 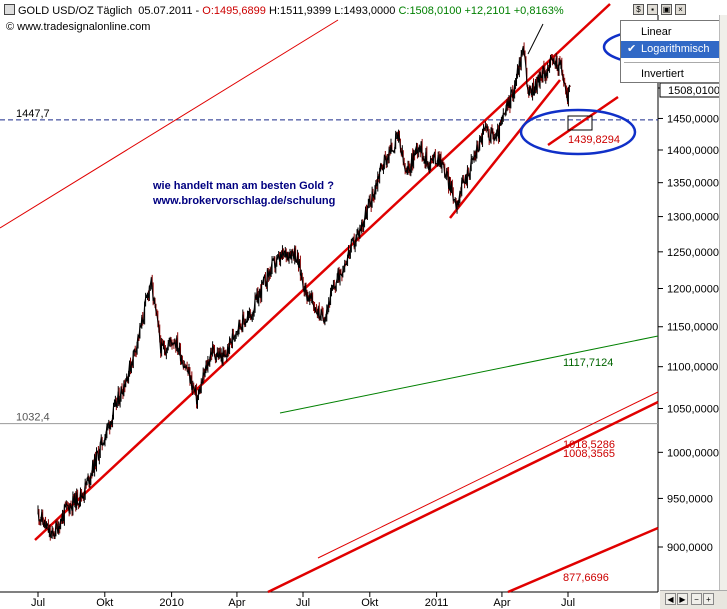 I want to click on horizontal-level-label: 1032,4, so click(x=33, y=418).